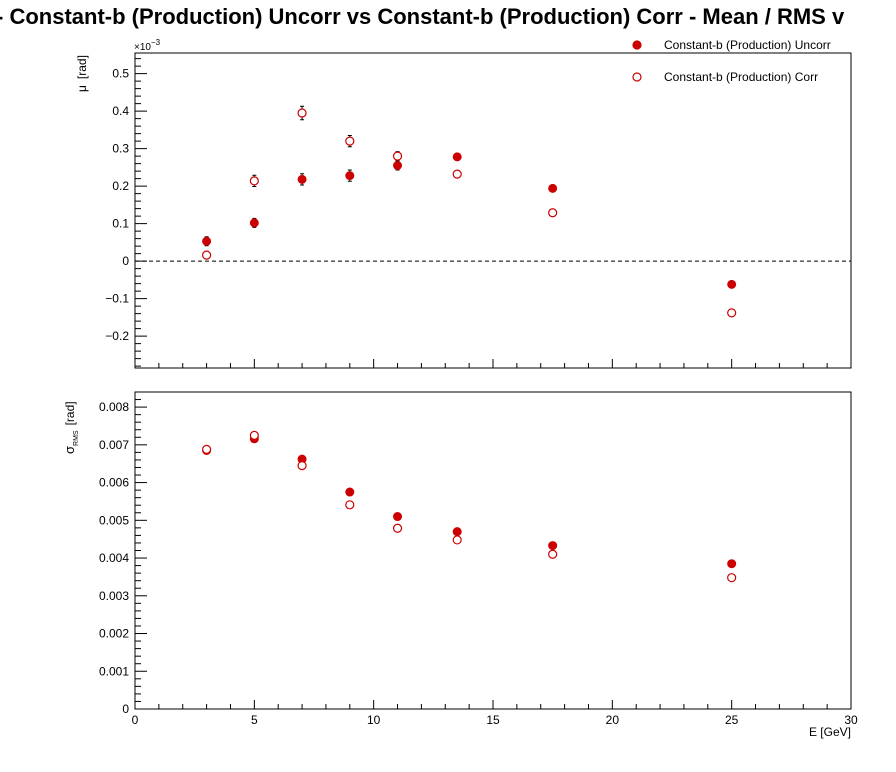  Describe the element at coordinates (76, 438) in the screenshot. I see `sigma-subscript: RMS` at that location.